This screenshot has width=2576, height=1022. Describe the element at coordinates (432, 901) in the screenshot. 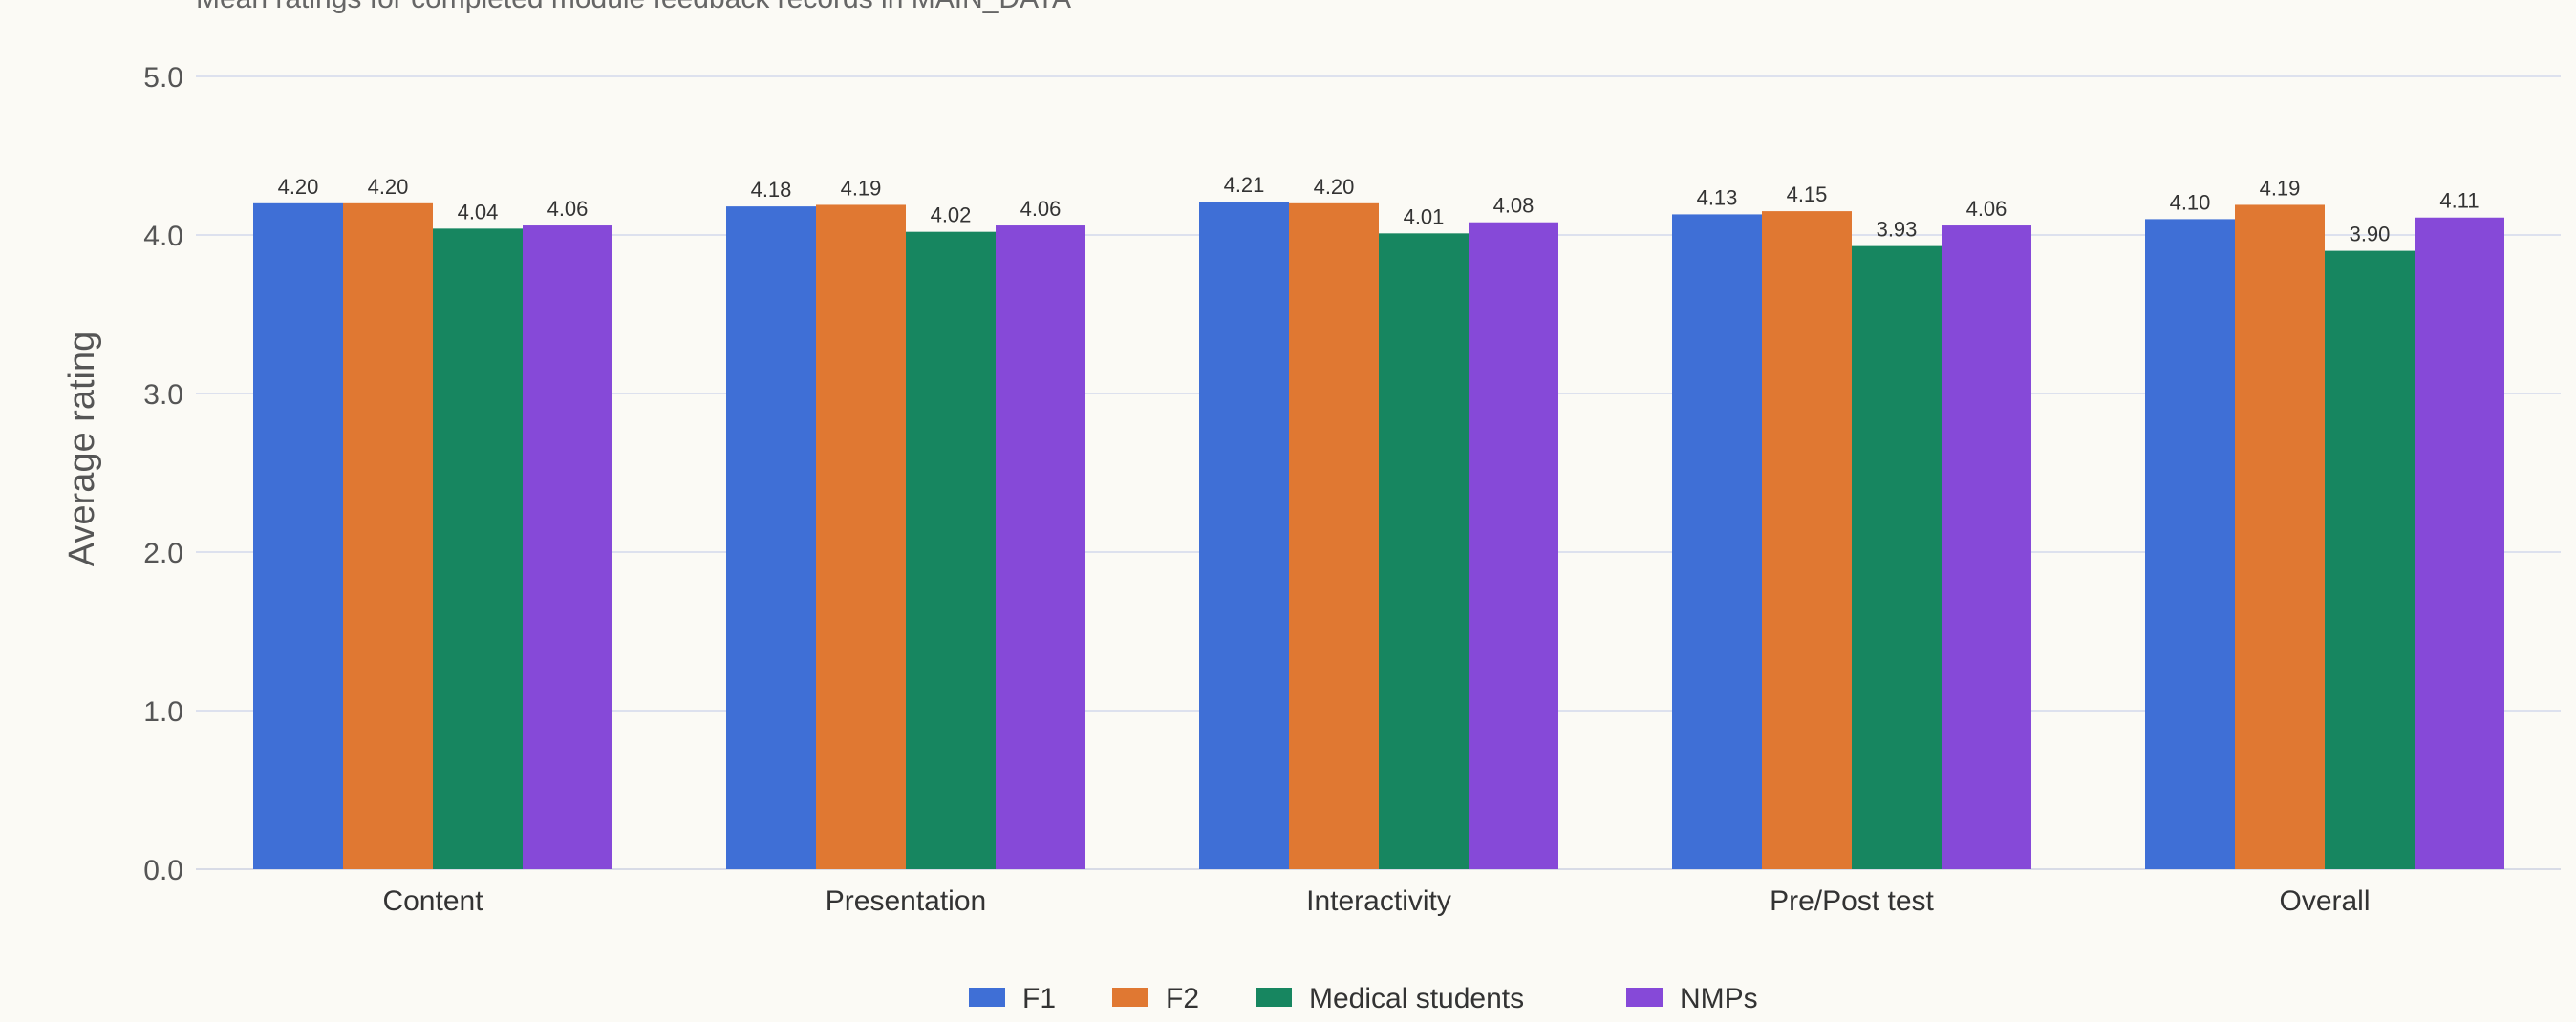

I see `x-category-label: Content` at that location.